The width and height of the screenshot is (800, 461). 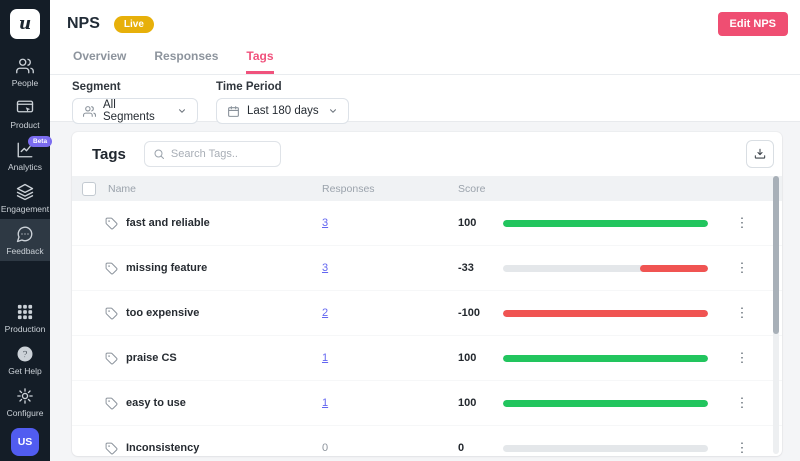 What do you see at coordinates (776, 255) in the screenshot?
I see `scrollbar-thumb` at bounding box center [776, 255].